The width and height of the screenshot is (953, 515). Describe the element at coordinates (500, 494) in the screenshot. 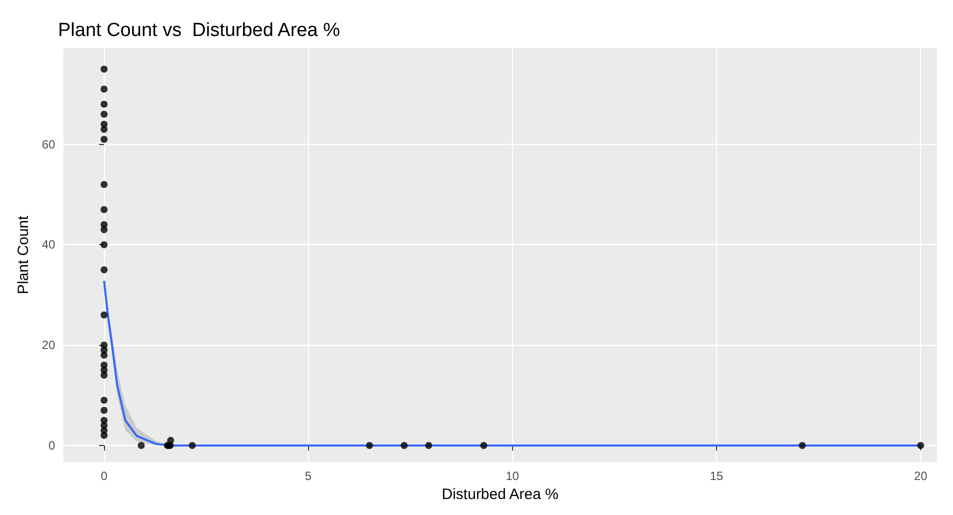

I see `x-axis-title: Disturbed Area %` at that location.